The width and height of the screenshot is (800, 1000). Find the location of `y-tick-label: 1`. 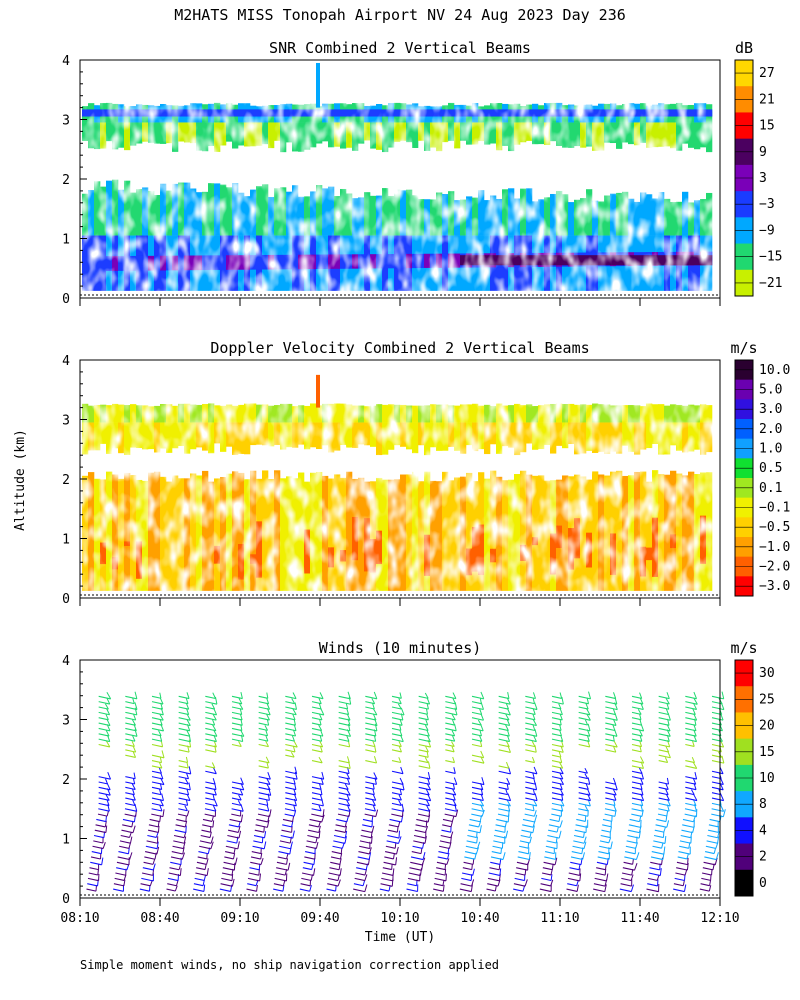

y-tick-label: 1 is located at coordinates (66, 840).